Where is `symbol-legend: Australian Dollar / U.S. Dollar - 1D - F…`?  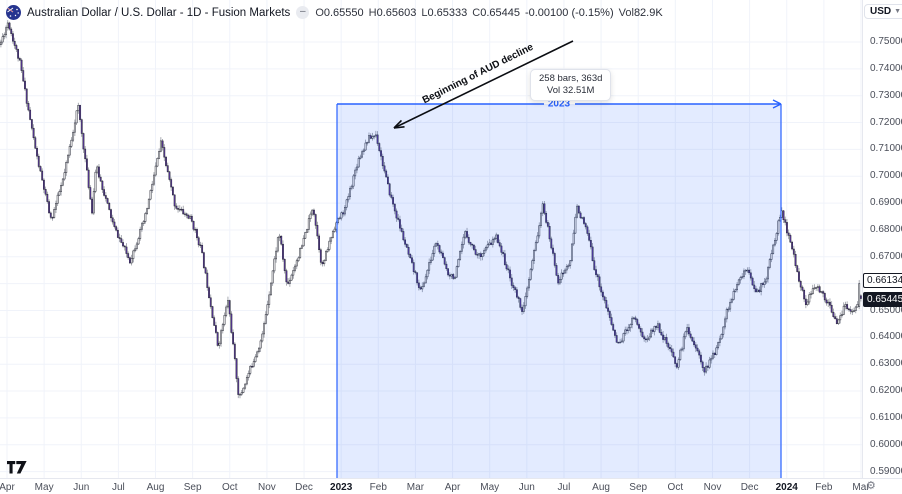
symbol-legend: Australian Dollar / U.S. Dollar - 1D - F… is located at coordinates (334, 12).